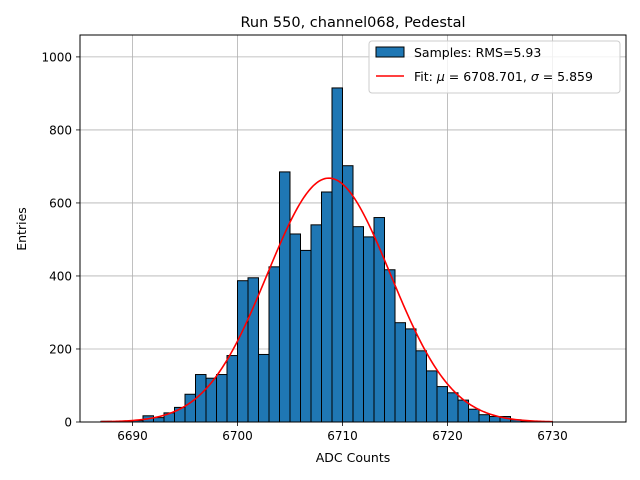 This screenshot has width=640, height=480. Describe the element at coordinates (68, 423) in the screenshot. I see `y-tick-label: 0` at that location.